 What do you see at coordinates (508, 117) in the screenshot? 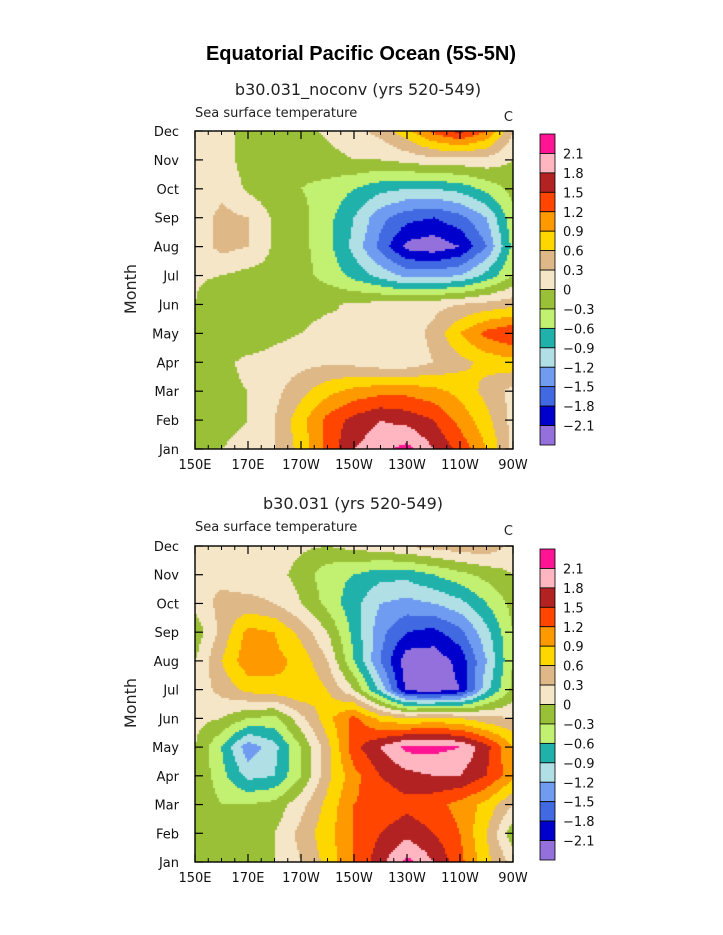
I see `panel-top-right-label: C` at bounding box center [508, 117].